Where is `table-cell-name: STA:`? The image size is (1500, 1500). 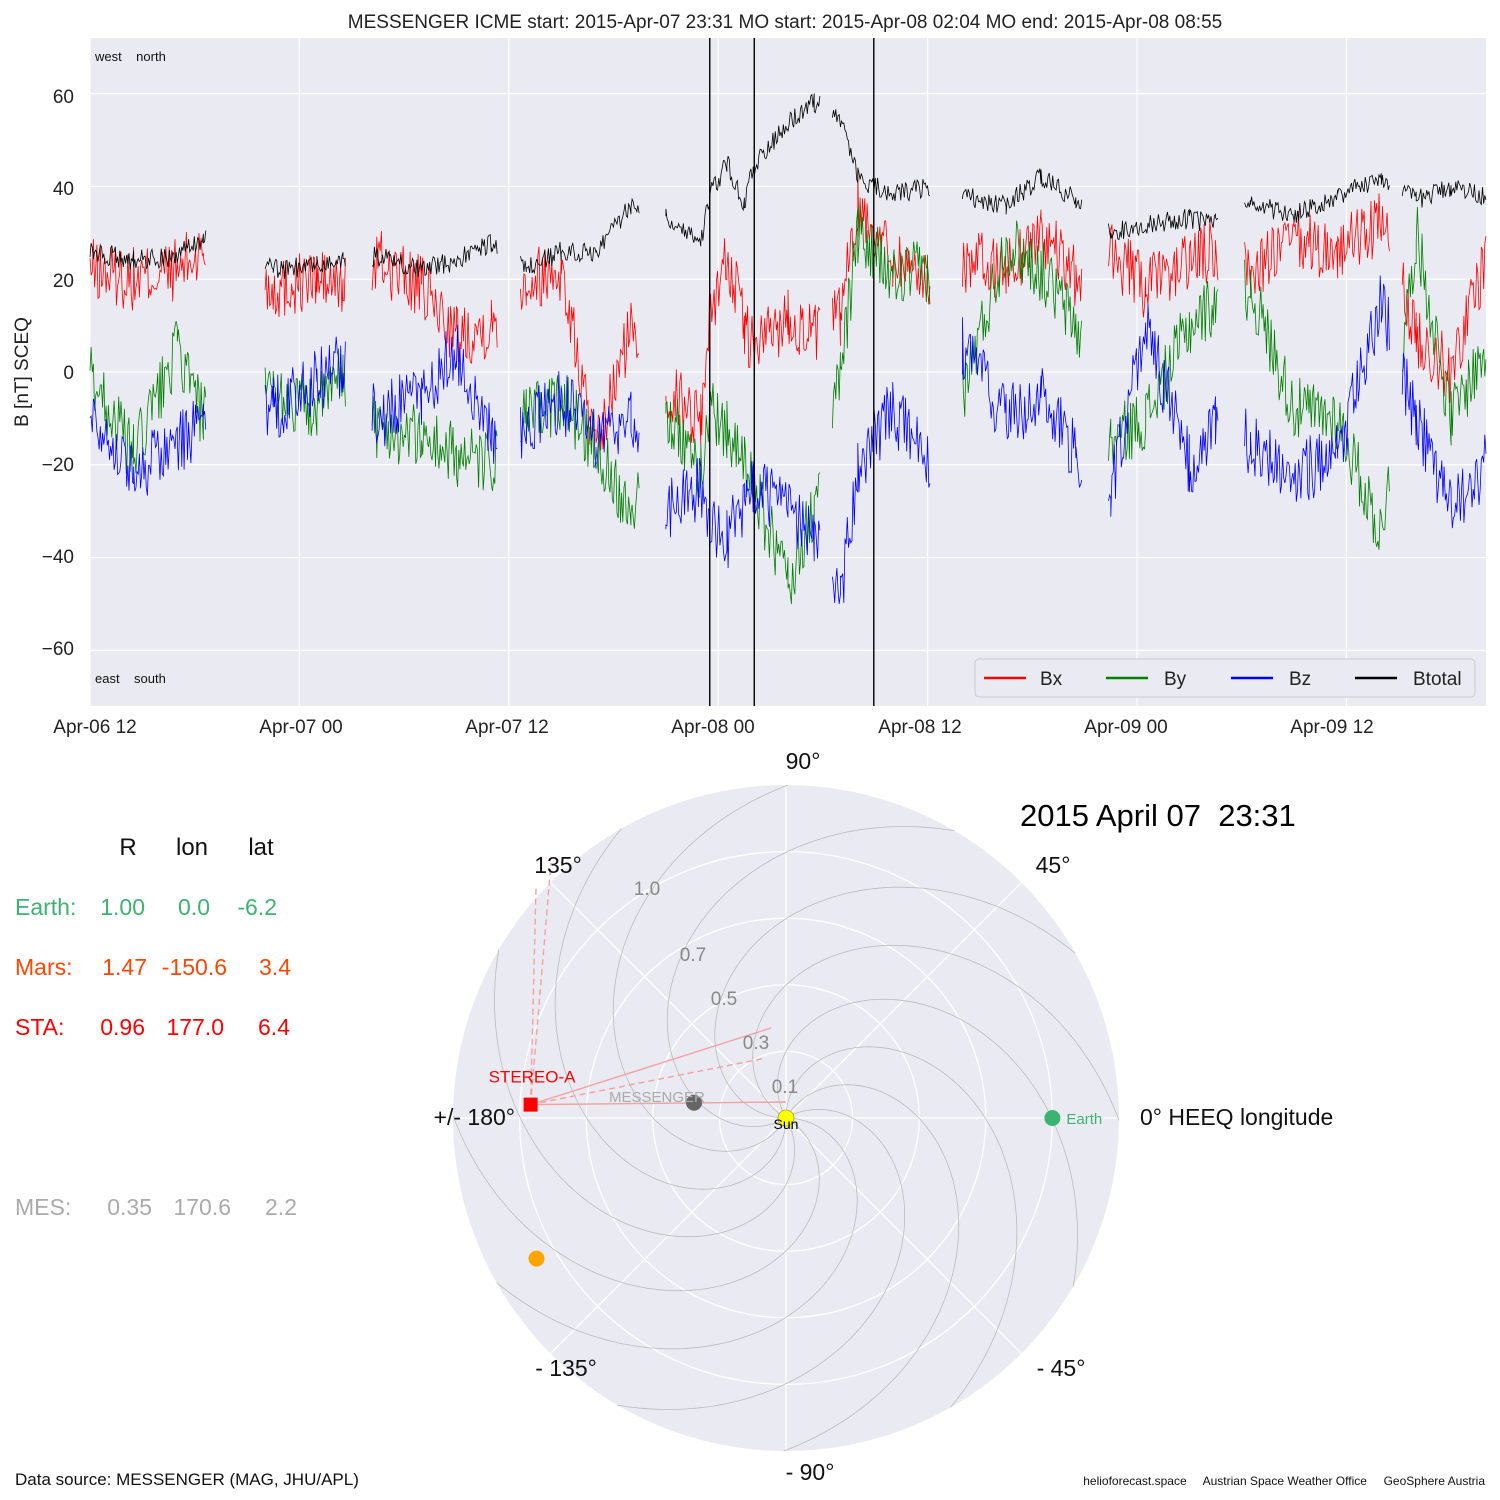 table-cell-name: STA: is located at coordinates (39, 1027).